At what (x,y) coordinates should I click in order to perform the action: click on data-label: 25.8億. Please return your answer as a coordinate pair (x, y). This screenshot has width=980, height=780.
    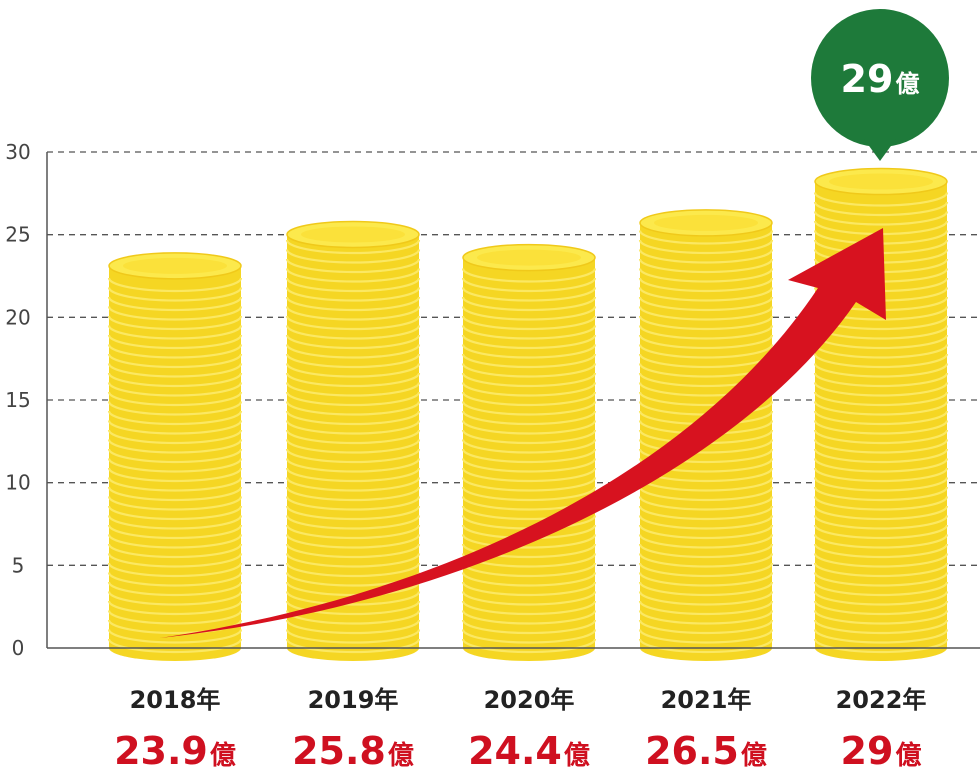
    Looking at the image, I should click on (353, 751).